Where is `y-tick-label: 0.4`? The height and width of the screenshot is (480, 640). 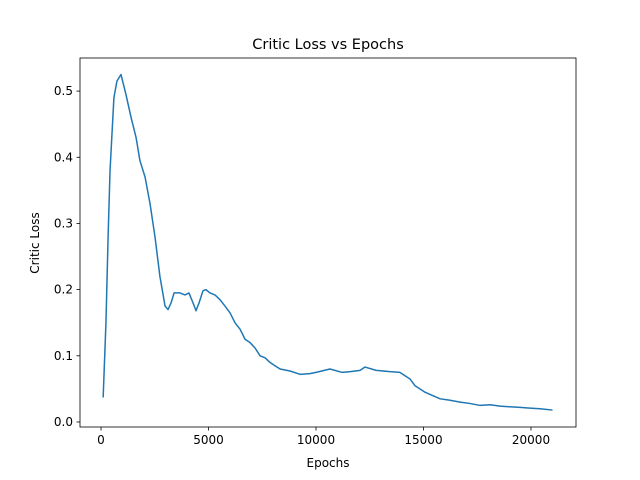 y-tick-label: 0.4 is located at coordinates (63, 157).